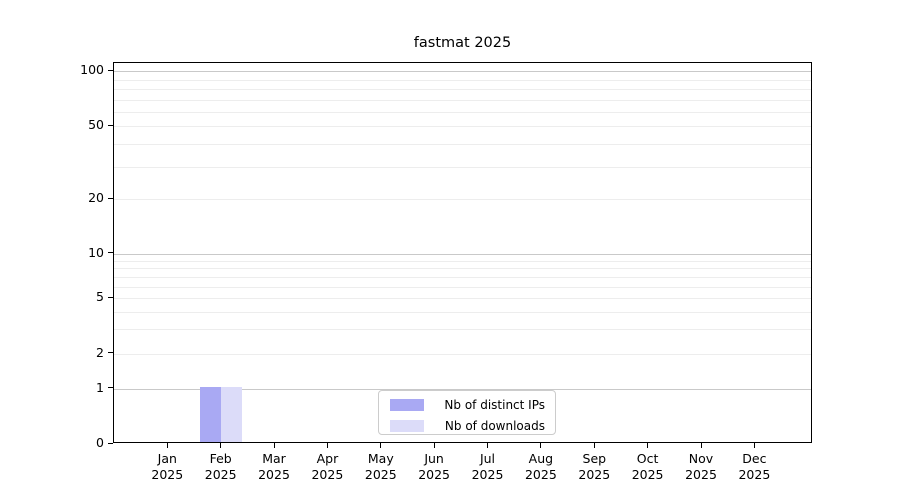 This screenshot has width=900, height=500. Describe the element at coordinates (541, 458) in the screenshot. I see `x-tick-month: Aug` at that location.